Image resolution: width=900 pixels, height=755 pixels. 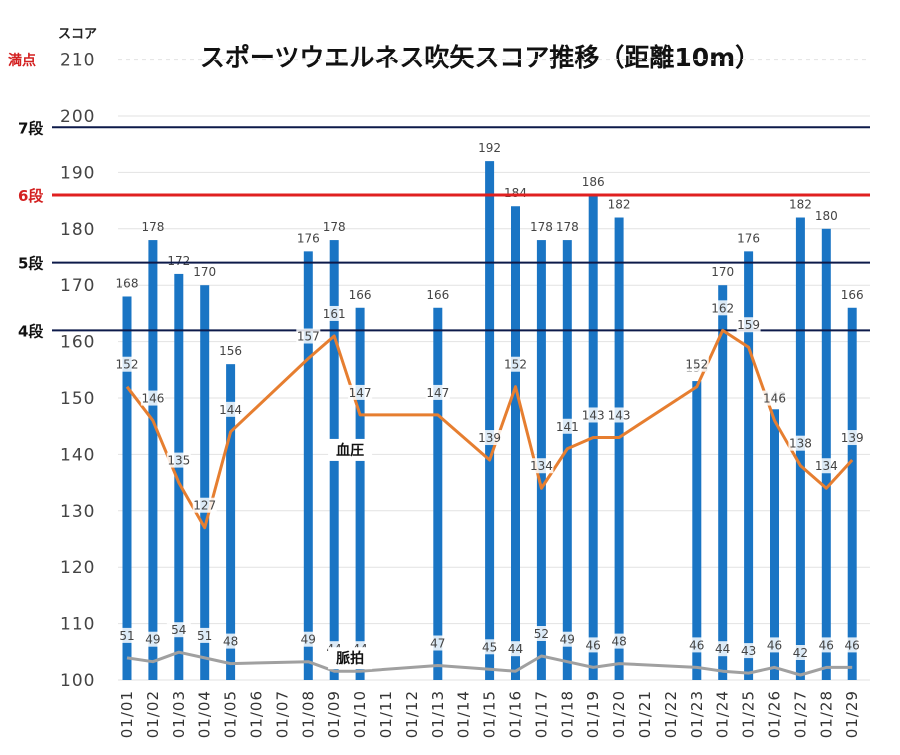 What do you see at coordinates (77, 61) in the screenshot?
I see `y-tick-label: 210` at bounding box center [77, 61].